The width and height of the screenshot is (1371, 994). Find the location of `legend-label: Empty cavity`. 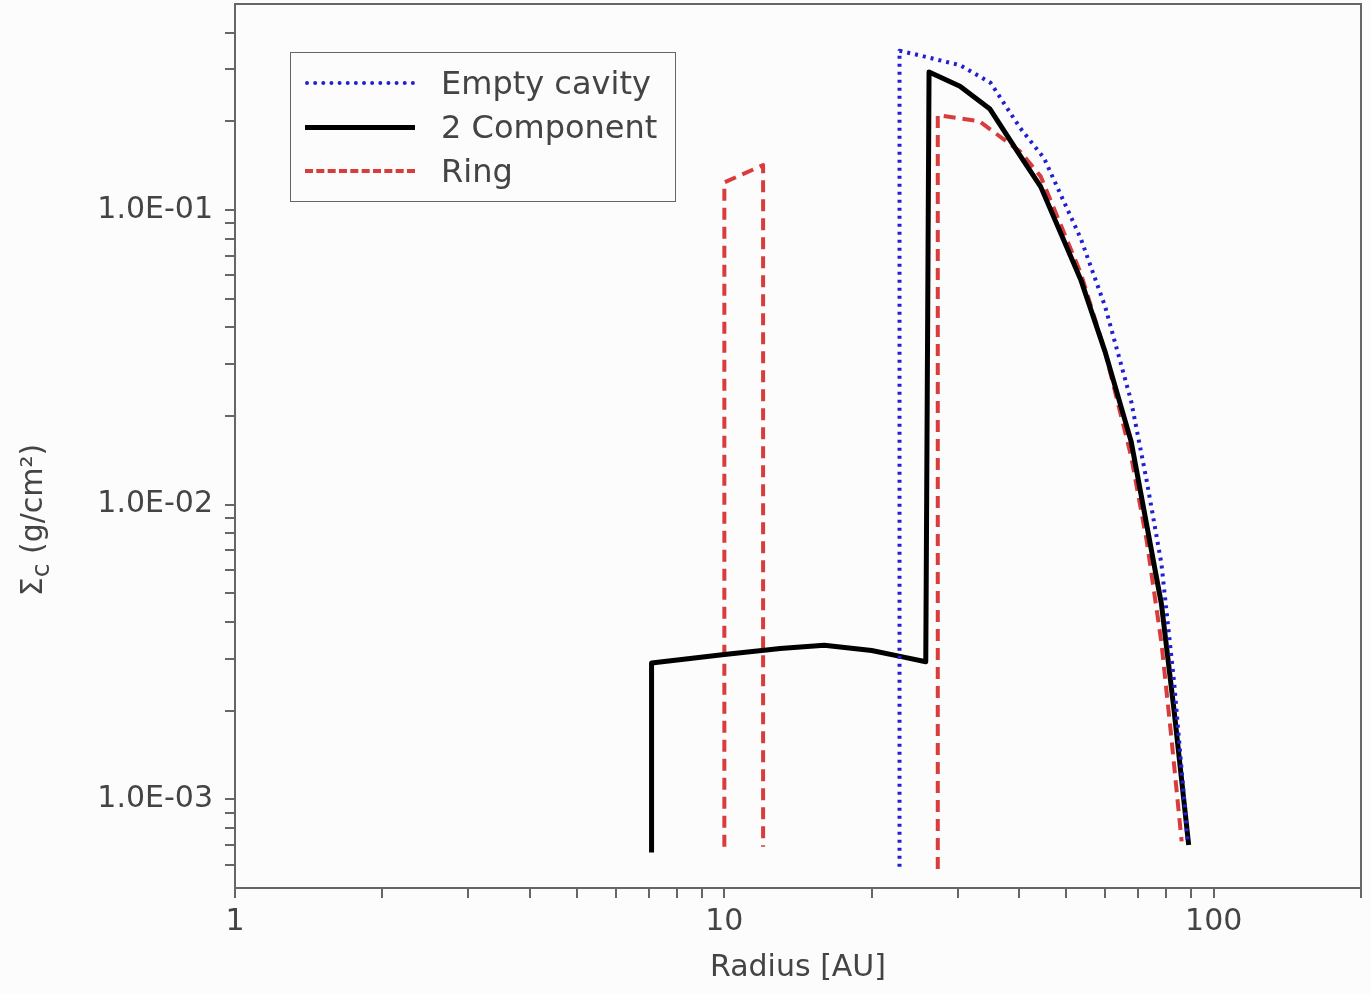

legend-label: Empty cavity is located at coordinates (546, 83).